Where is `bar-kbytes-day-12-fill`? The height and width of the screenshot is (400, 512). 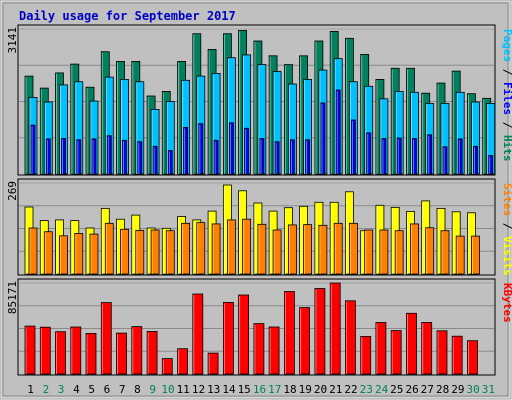
bar-kbytes-day-12-fill is located at coordinates (198, 334).